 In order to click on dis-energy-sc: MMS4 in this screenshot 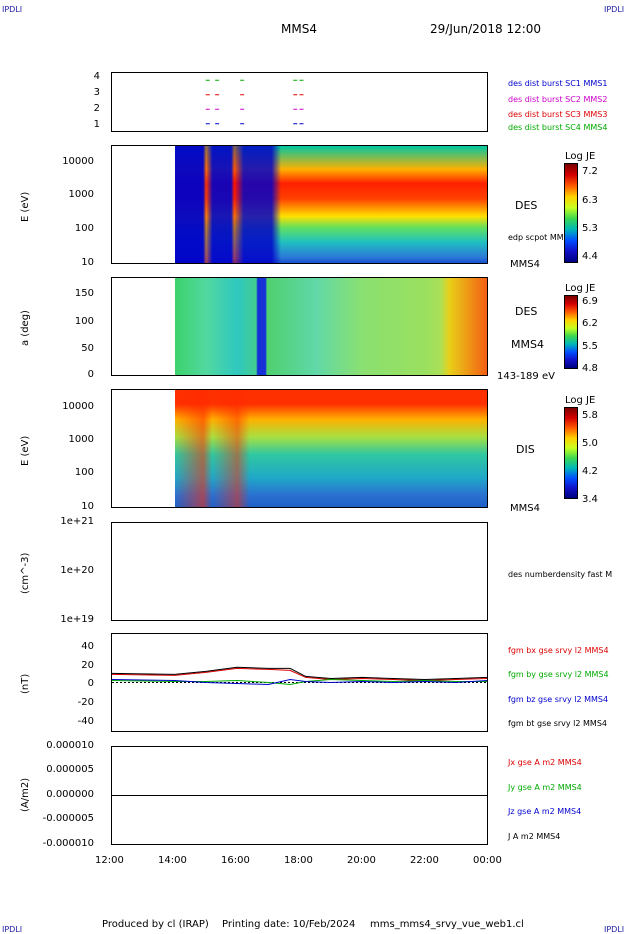, I will do `click(525, 508)`.